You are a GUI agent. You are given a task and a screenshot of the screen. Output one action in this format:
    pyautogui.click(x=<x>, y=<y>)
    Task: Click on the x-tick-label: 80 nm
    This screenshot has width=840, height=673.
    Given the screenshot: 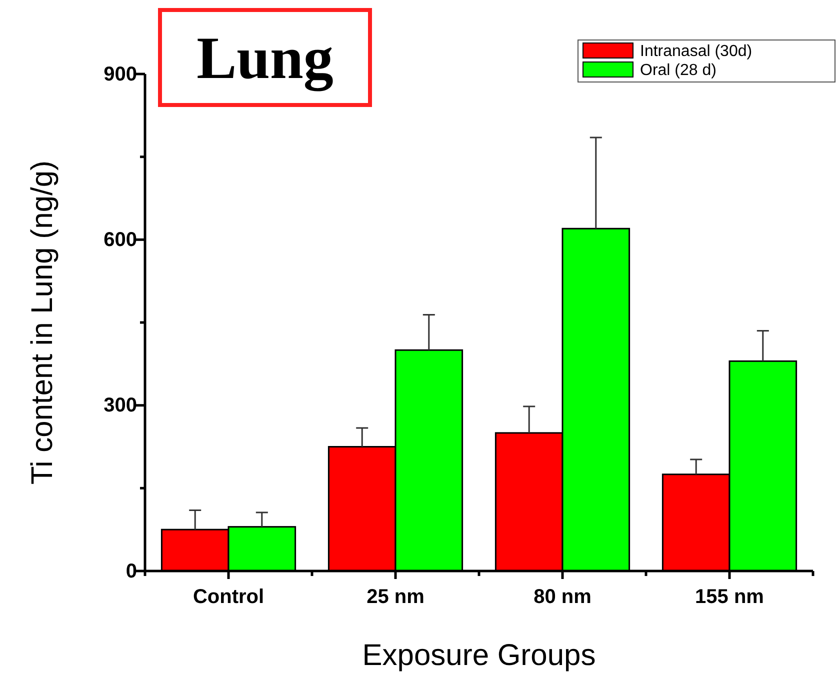 What is the action you would take?
    pyautogui.click(x=563, y=597)
    